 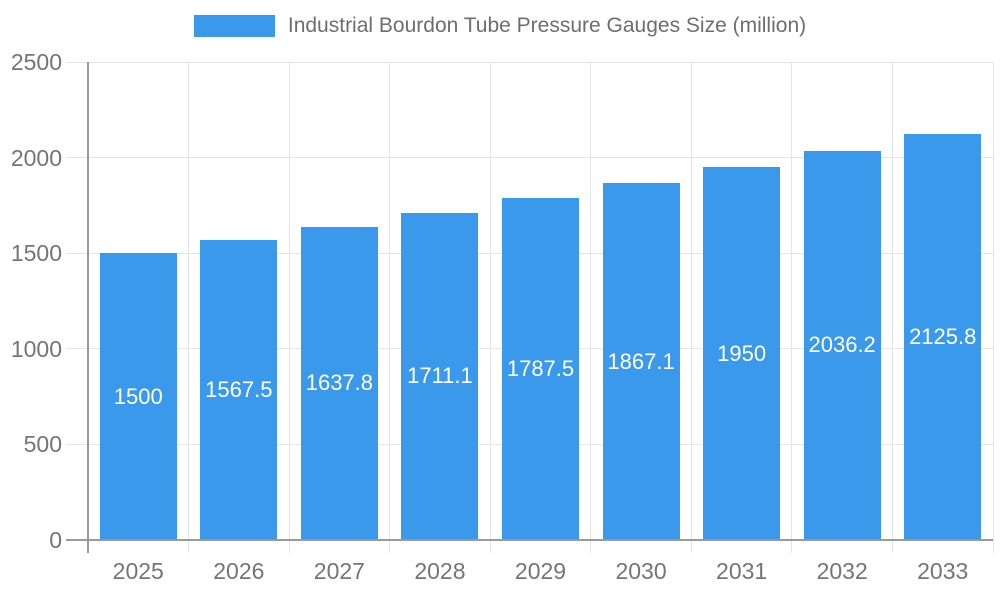 I want to click on bar-value-label-2025: 1500, so click(x=138, y=396).